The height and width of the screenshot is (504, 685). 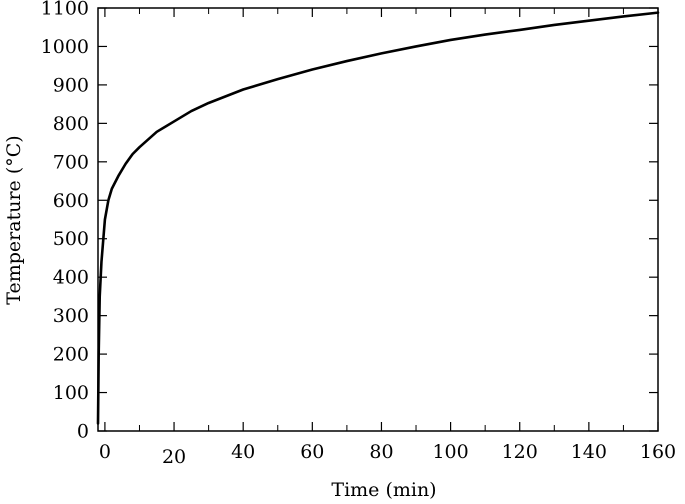 I want to click on x-tick-label: 60, so click(x=312, y=452).